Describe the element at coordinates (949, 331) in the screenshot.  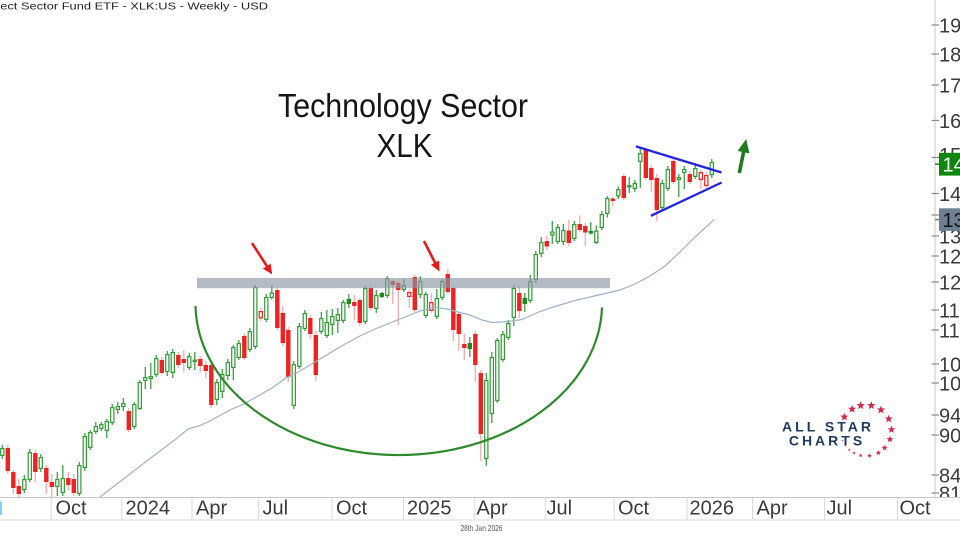
I see `svg-text: 115` at that location.